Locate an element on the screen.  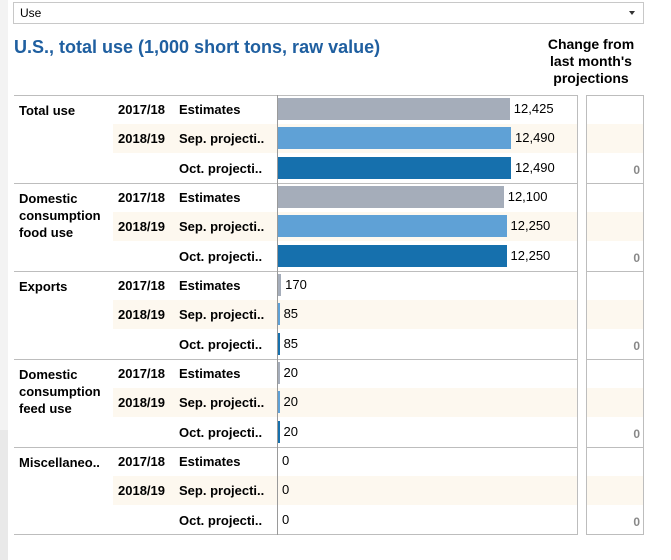
change-right-border is located at coordinates (643, 315).